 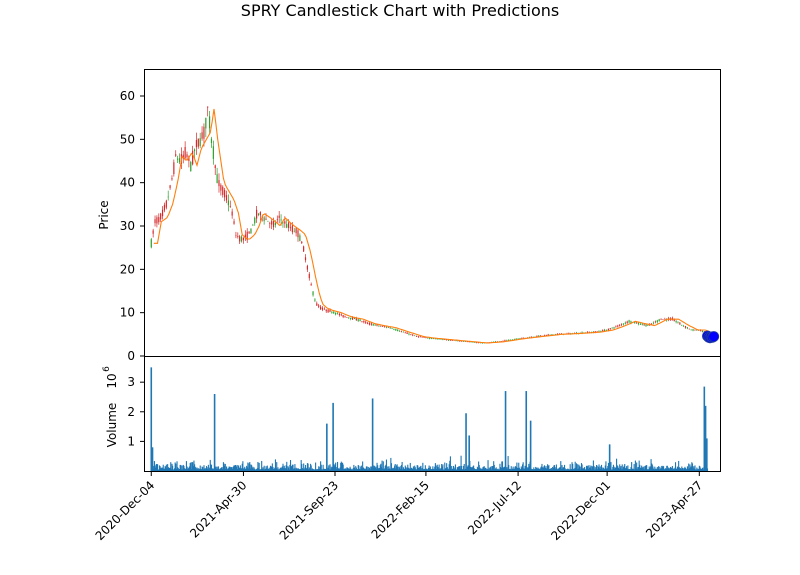 What do you see at coordinates (372, 434) in the screenshot?
I see `volume-spike-bar` at bounding box center [372, 434].